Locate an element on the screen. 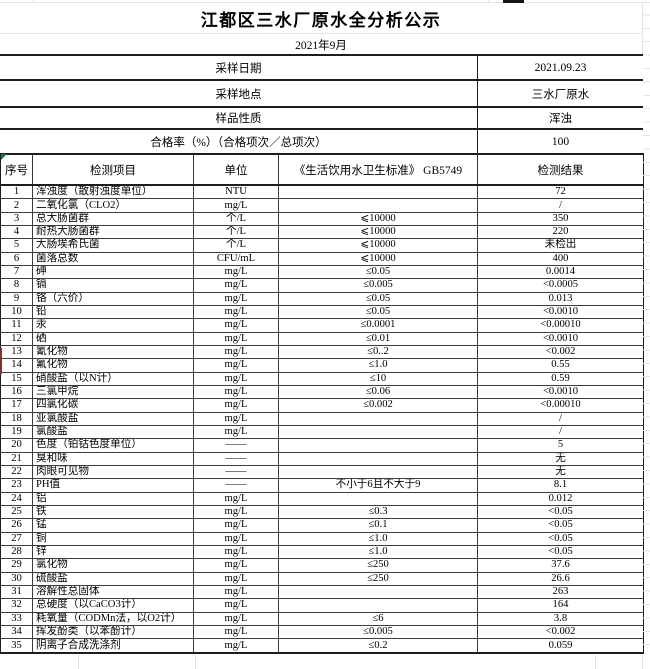 The height and width of the screenshot is (669, 650). cell-test-item: 硒 is located at coordinates (113, 338).